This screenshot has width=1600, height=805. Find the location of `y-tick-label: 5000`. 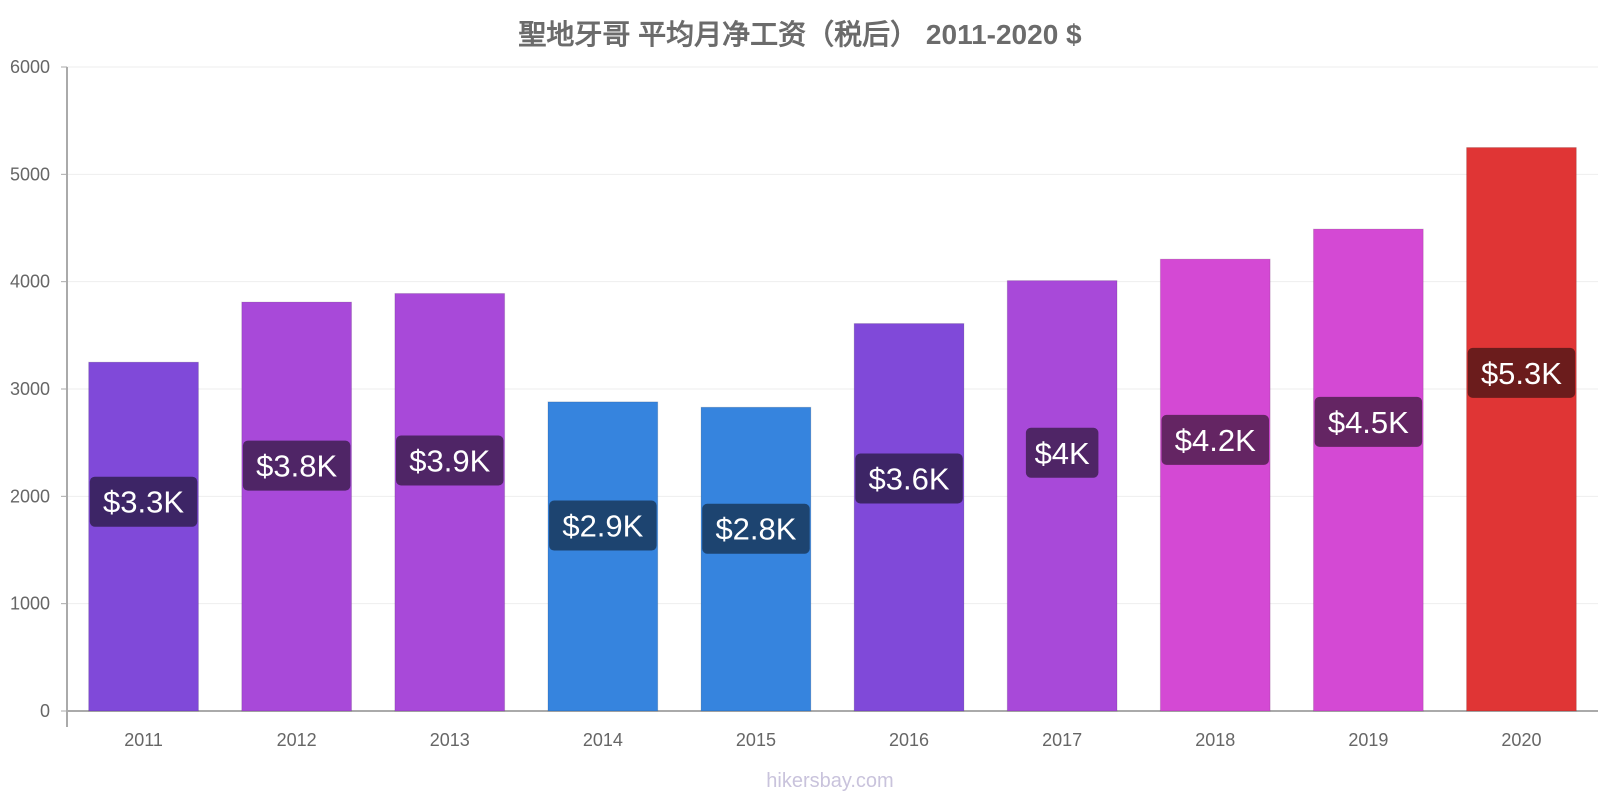

y-tick-label: 5000 is located at coordinates (30, 174).